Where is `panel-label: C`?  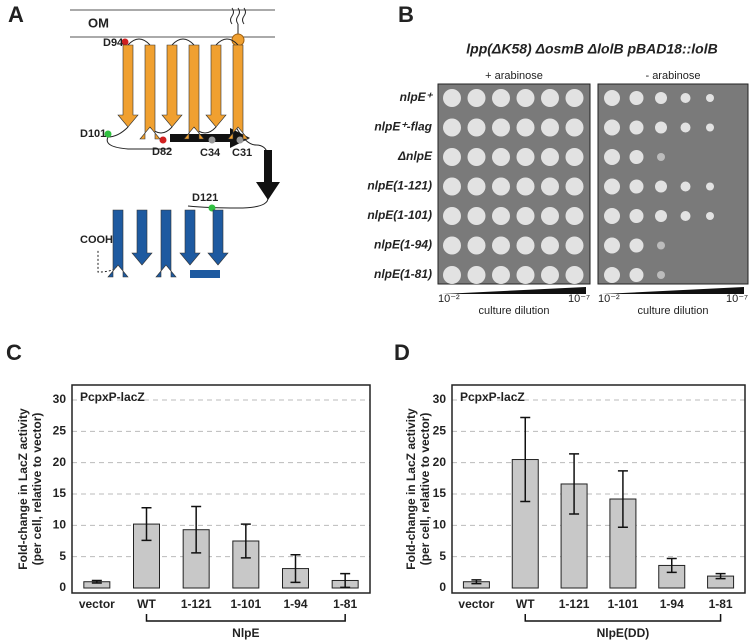
panel-label: C is located at coordinates (14, 352).